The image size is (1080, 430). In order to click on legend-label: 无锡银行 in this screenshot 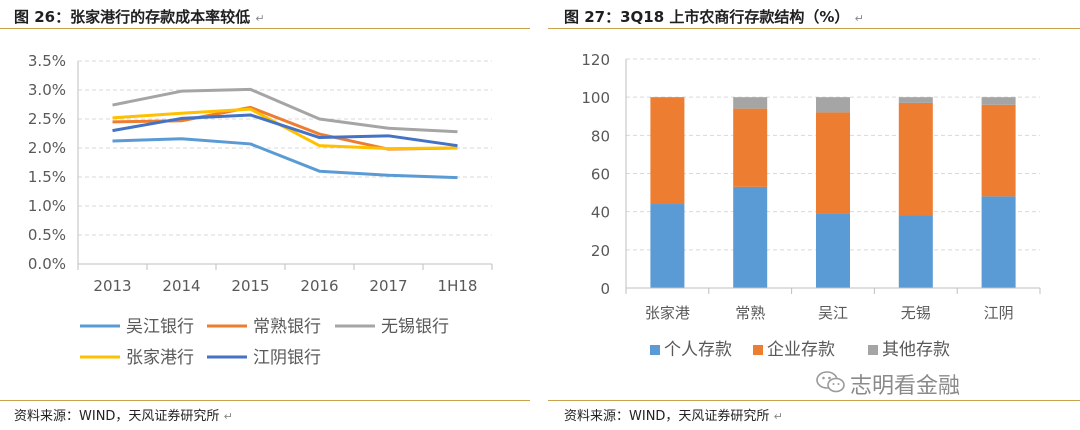, I will do `click(415, 327)`.